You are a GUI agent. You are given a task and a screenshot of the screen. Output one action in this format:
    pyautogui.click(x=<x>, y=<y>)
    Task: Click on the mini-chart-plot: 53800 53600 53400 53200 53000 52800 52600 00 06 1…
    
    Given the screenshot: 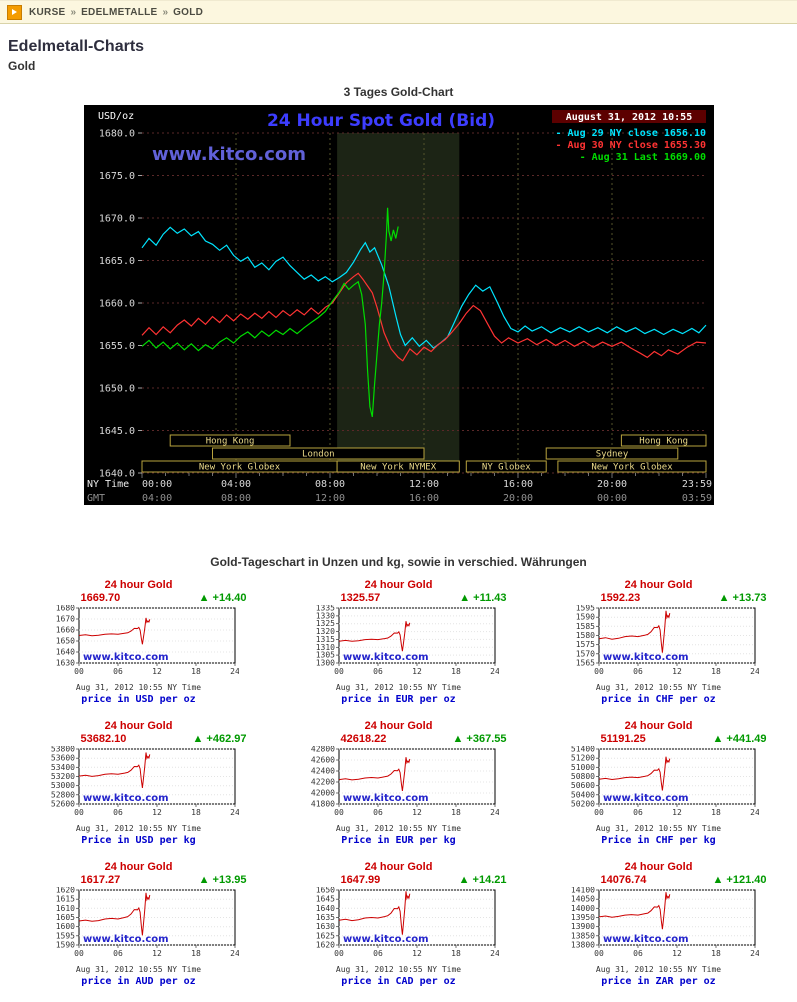 What is the action you would take?
    pyautogui.click(x=139, y=784)
    